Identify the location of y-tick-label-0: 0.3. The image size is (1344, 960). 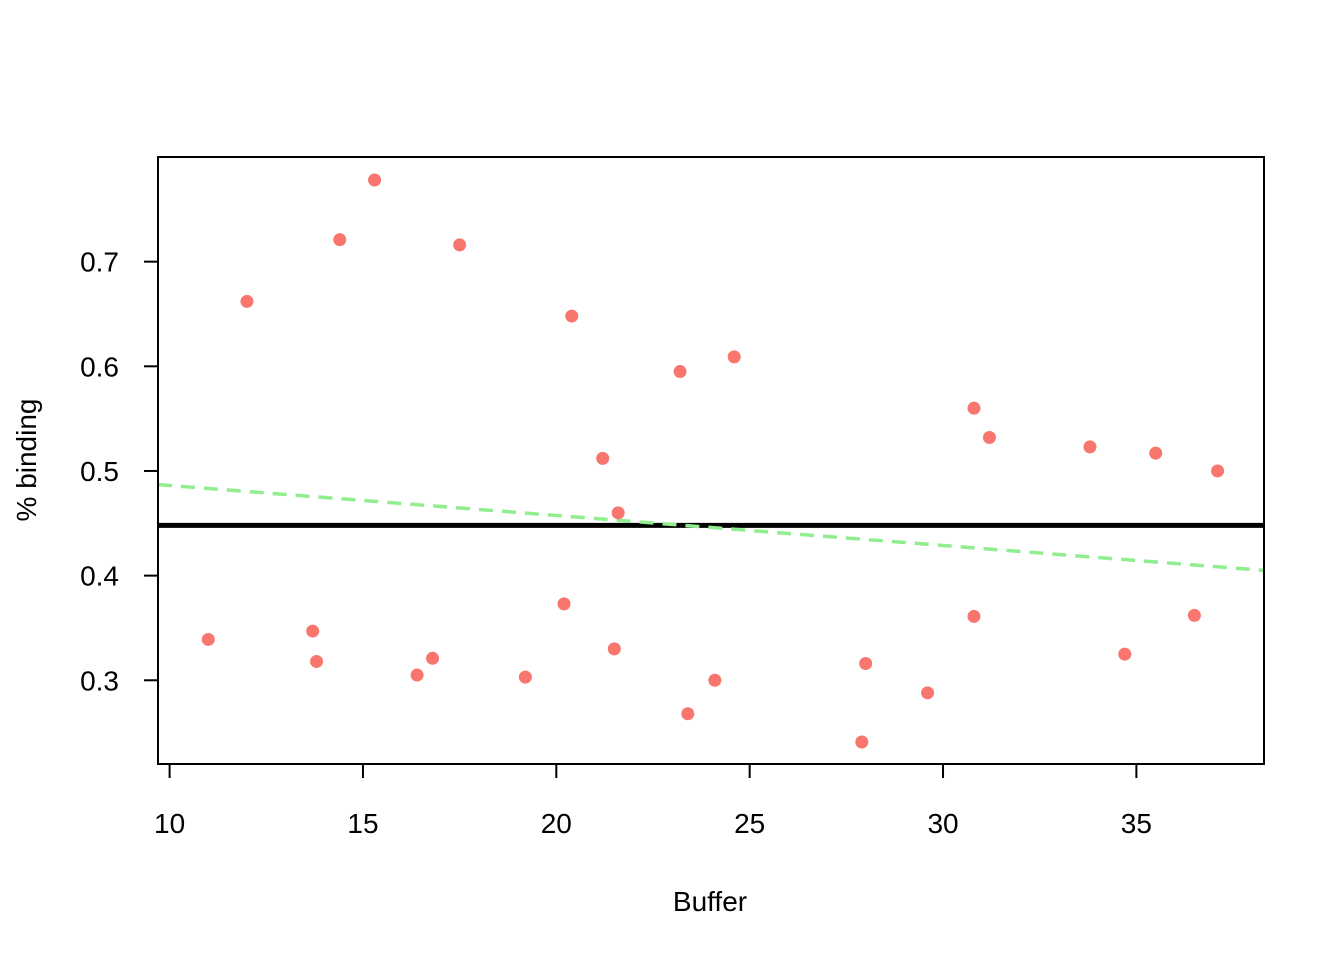
(99, 680).